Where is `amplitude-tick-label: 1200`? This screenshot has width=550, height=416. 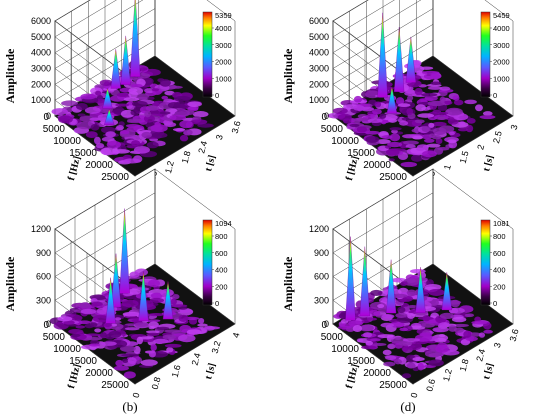 amplitude-tick-label: 1200 is located at coordinates (319, 229).